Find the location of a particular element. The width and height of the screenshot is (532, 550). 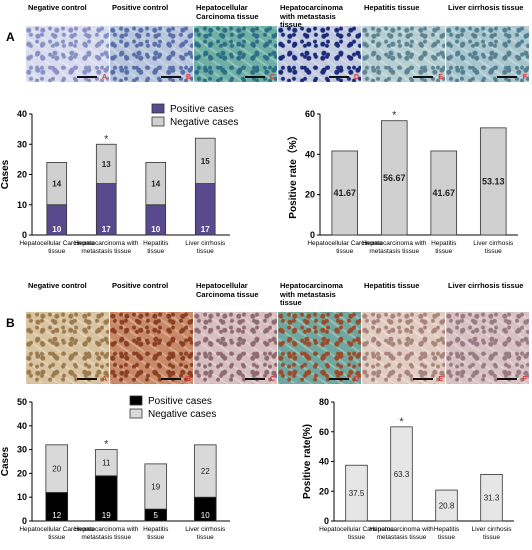

data-label: 11 is located at coordinates (106, 463).